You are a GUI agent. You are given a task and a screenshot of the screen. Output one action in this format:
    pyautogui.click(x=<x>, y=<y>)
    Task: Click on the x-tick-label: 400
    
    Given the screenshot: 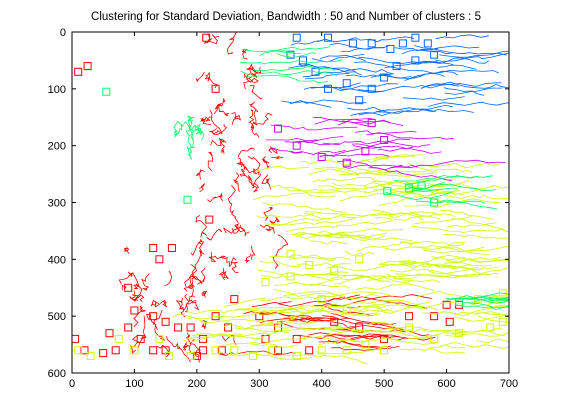 What is the action you would take?
    pyautogui.click(x=322, y=384)
    